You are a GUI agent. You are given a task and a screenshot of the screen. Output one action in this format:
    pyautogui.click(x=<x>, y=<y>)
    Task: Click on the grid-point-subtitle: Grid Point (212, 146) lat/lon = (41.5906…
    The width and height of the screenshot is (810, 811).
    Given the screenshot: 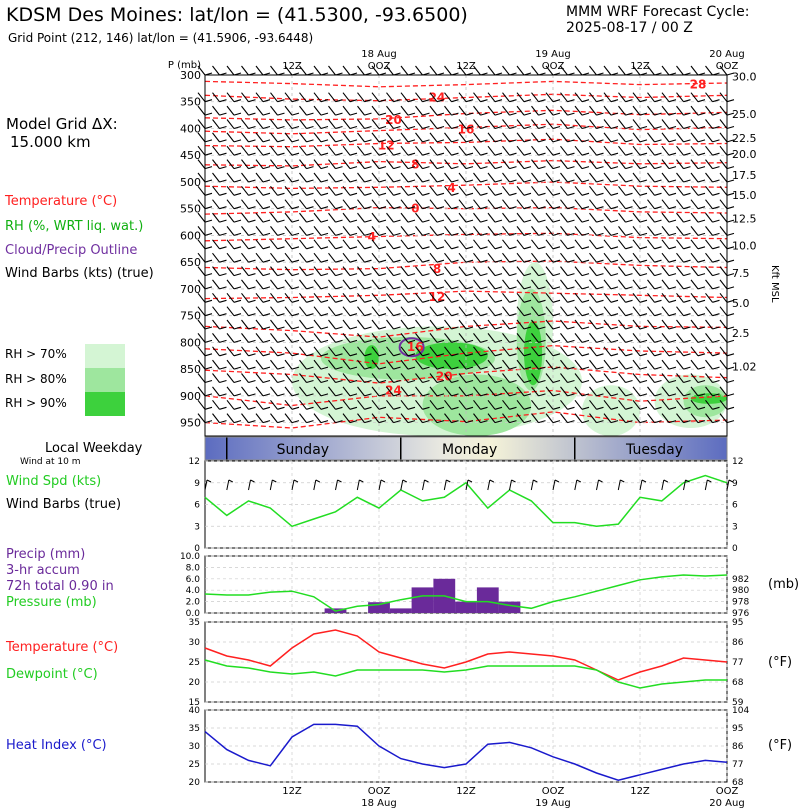 What is the action you would take?
    pyautogui.click(x=161, y=38)
    